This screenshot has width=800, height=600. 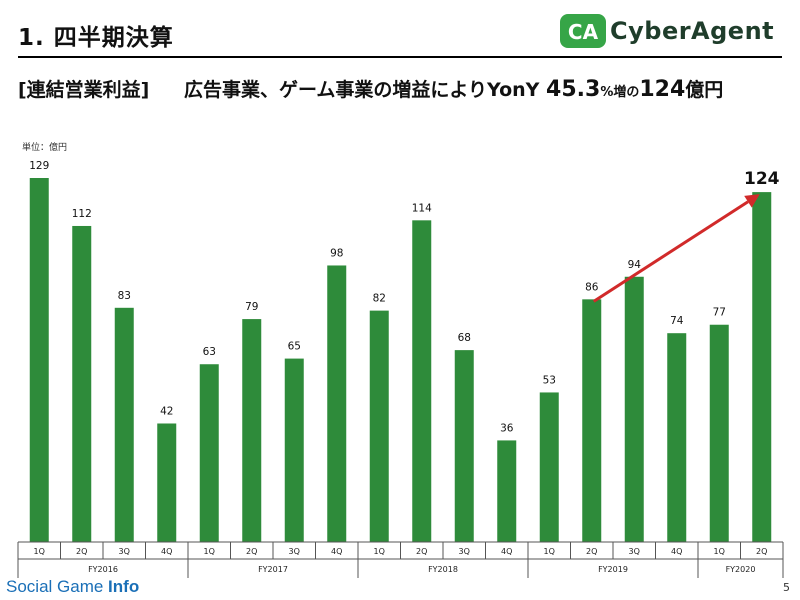 What do you see at coordinates (592, 287) in the screenshot?
I see `bar-value-label: 86` at bounding box center [592, 287].